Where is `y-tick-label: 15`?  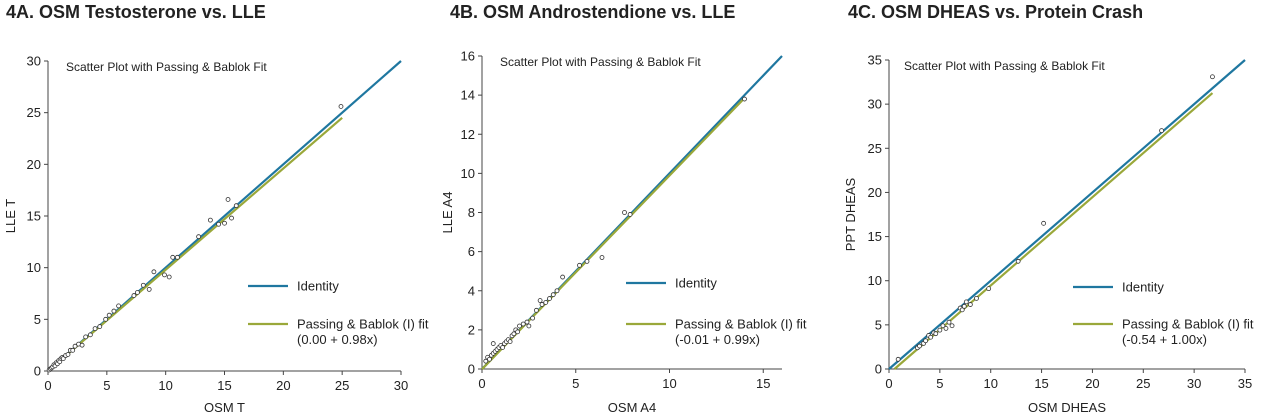
y-tick-label: 15 is located at coordinates (34, 216).